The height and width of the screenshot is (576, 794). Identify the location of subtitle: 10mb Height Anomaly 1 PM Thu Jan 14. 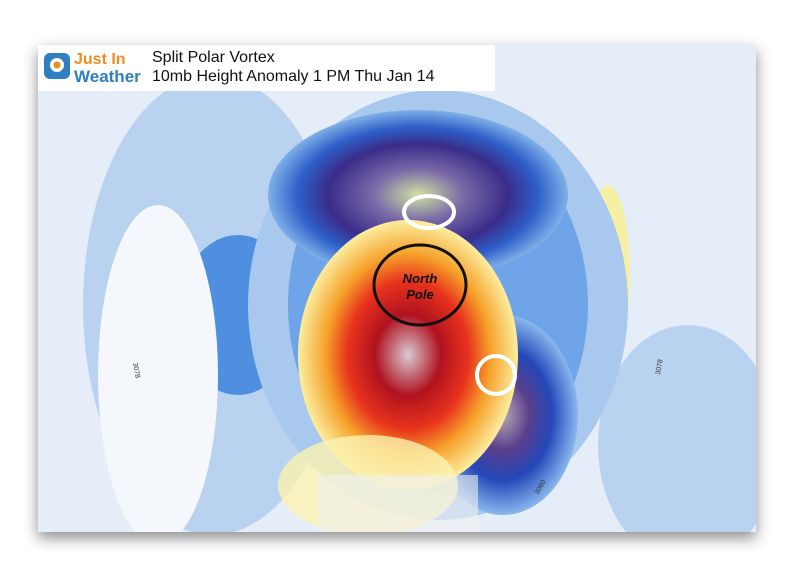
(293, 76).